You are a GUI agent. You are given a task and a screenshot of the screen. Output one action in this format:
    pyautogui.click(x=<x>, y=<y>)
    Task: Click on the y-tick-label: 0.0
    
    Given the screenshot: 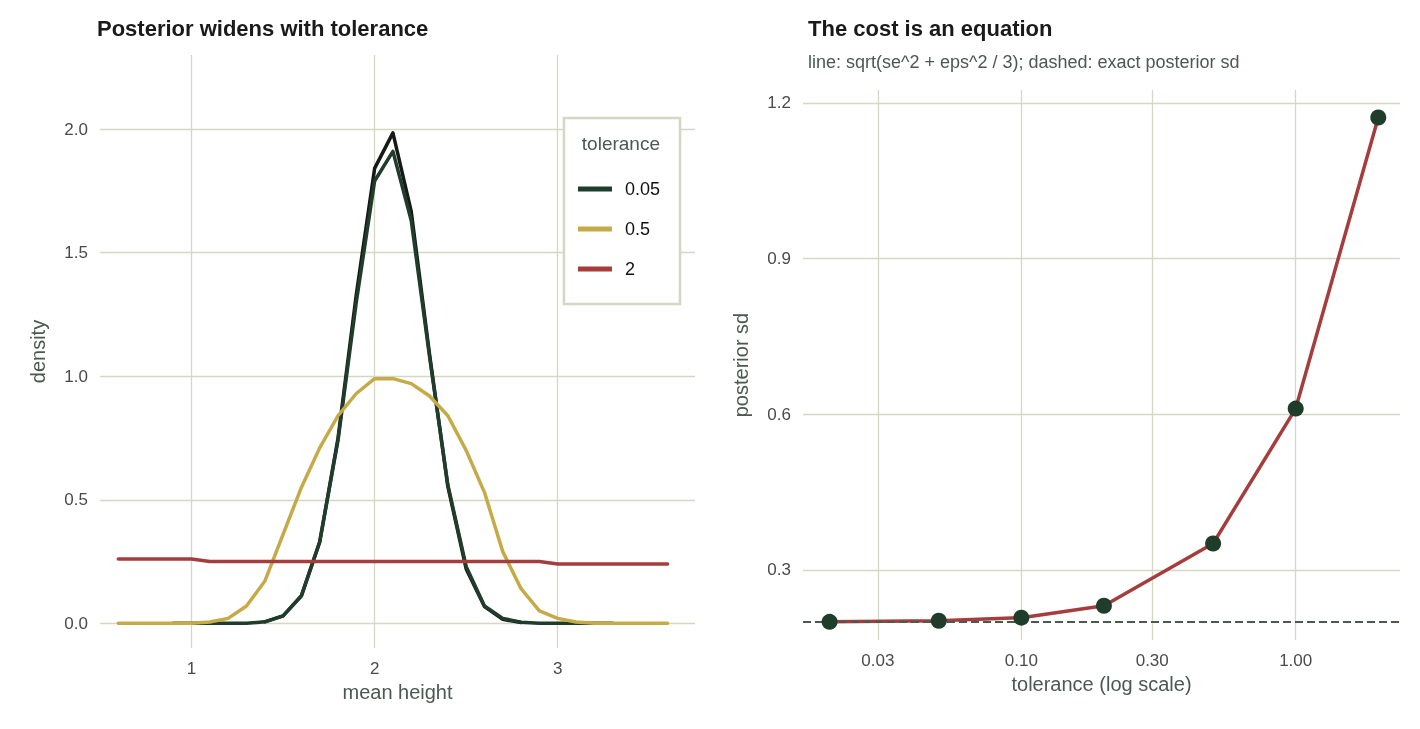 What is the action you would take?
    pyautogui.click(x=76, y=623)
    